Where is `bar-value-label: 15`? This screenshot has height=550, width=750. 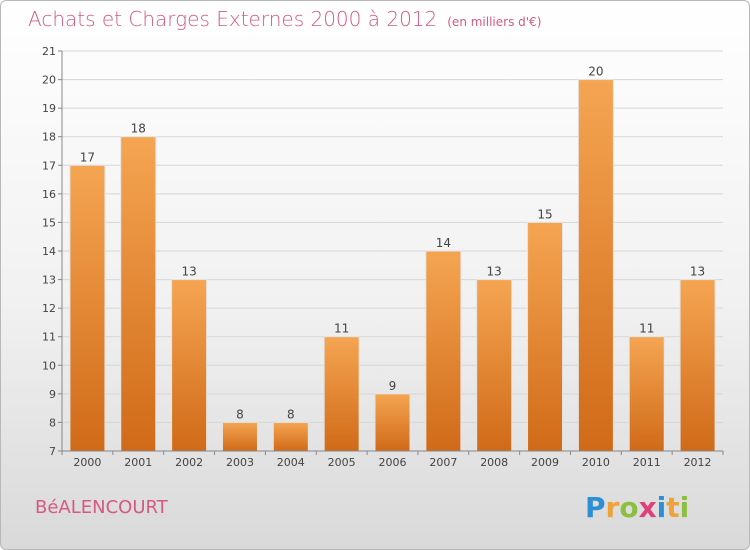
bar-value-label: 15 is located at coordinates (544, 214).